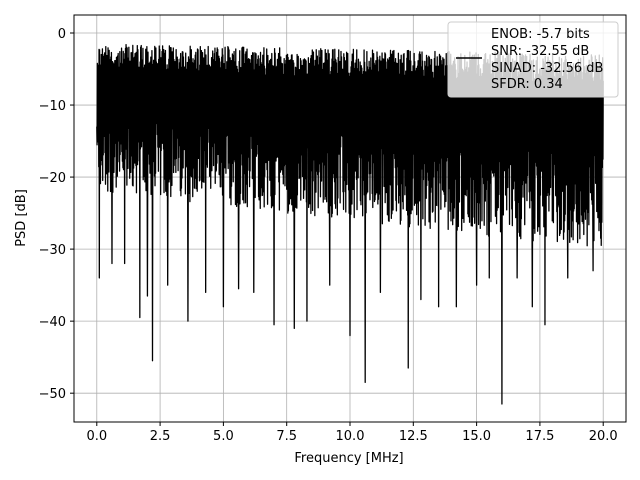  Describe the element at coordinates (52, 178) in the screenshot. I see `y-tick-label: −20` at that location.